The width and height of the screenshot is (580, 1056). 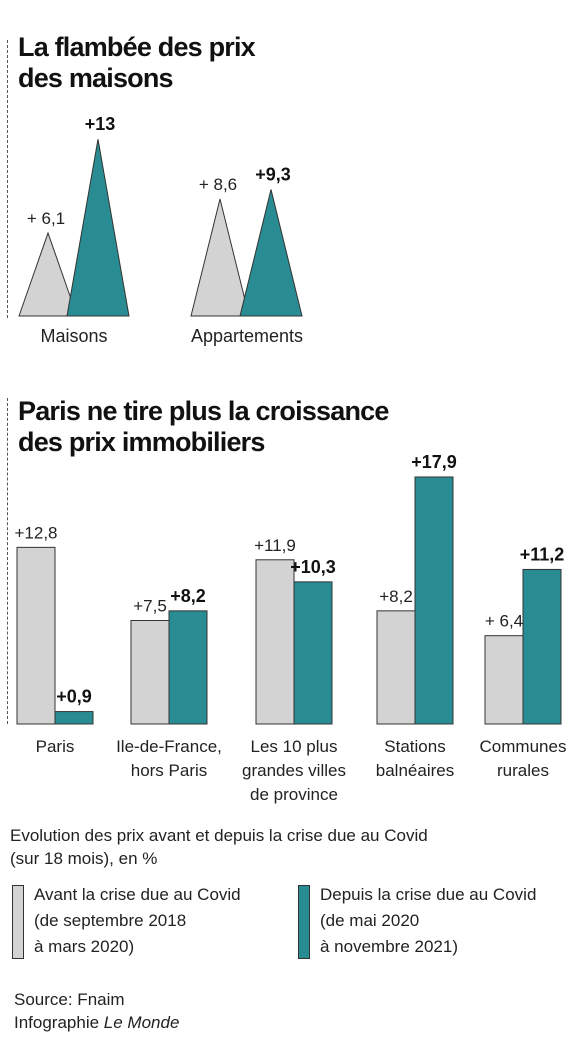 I want to click on value-label-before-2: +11,9, so click(x=275, y=545).